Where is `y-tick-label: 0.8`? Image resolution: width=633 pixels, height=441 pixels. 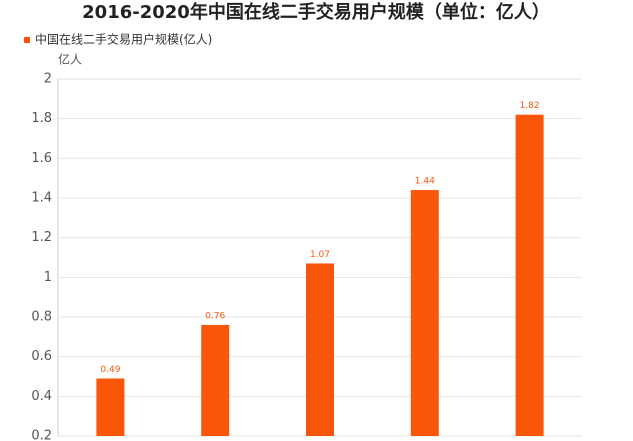 y-tick-label: 0.8 is located at coordinates (41, 317).